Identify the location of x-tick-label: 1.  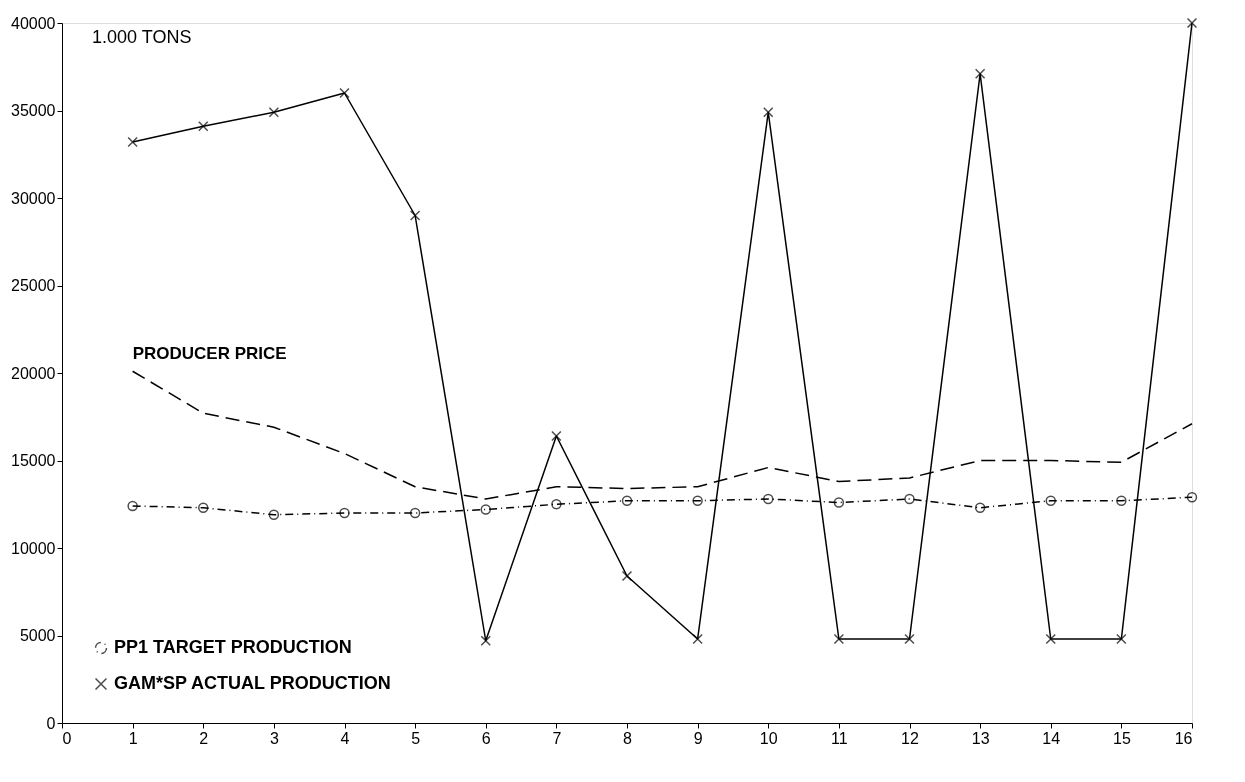
(133, 738).